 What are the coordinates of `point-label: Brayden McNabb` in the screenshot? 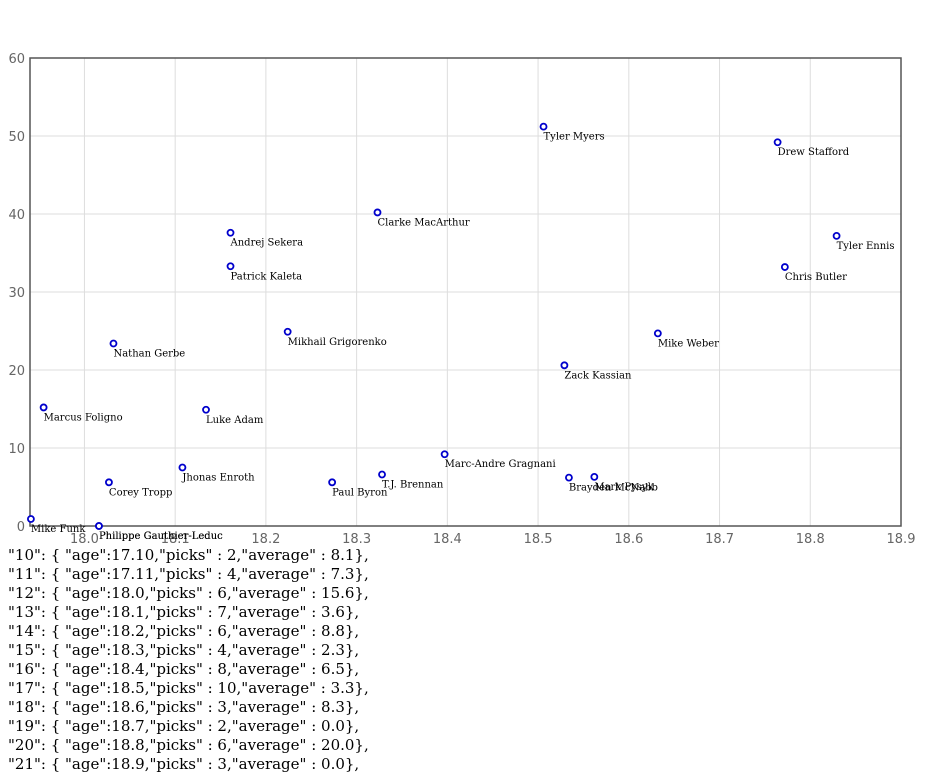 It's located at (613, 488).